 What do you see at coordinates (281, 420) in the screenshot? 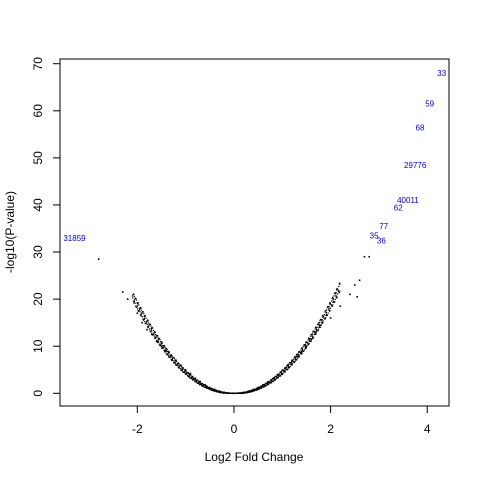
I see `x-axis: -2 0 2 4` at bounding box center [281, 420].